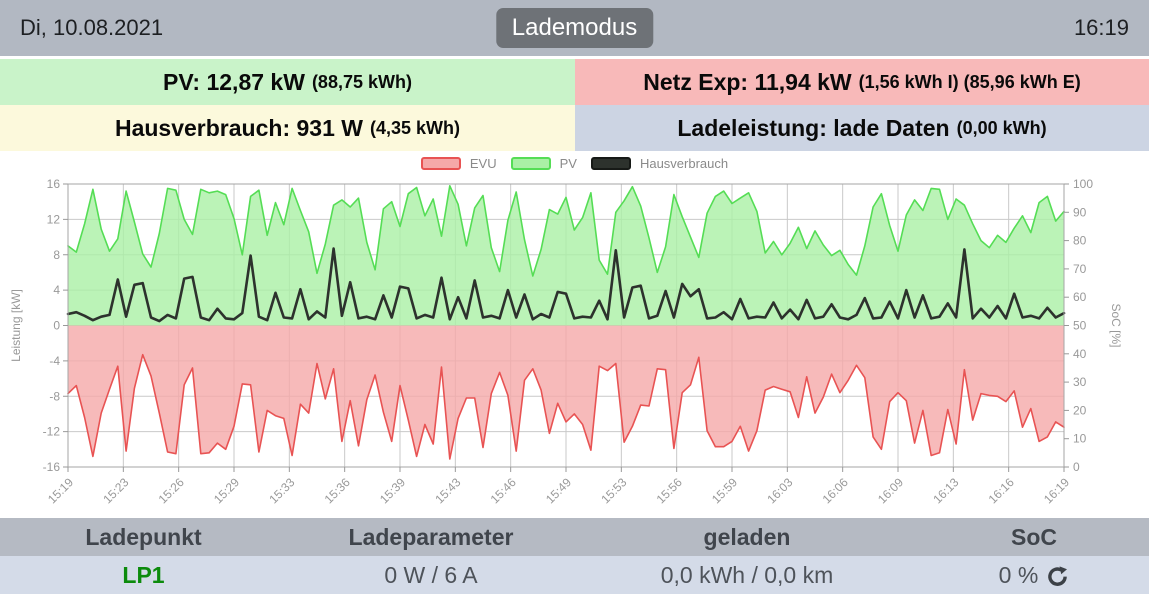 The height and width of the screenshot is (602, 1149). Describe the element at coordinates (1001, 490) in the screenshot. I see `svg-text: 16:16` at that location.